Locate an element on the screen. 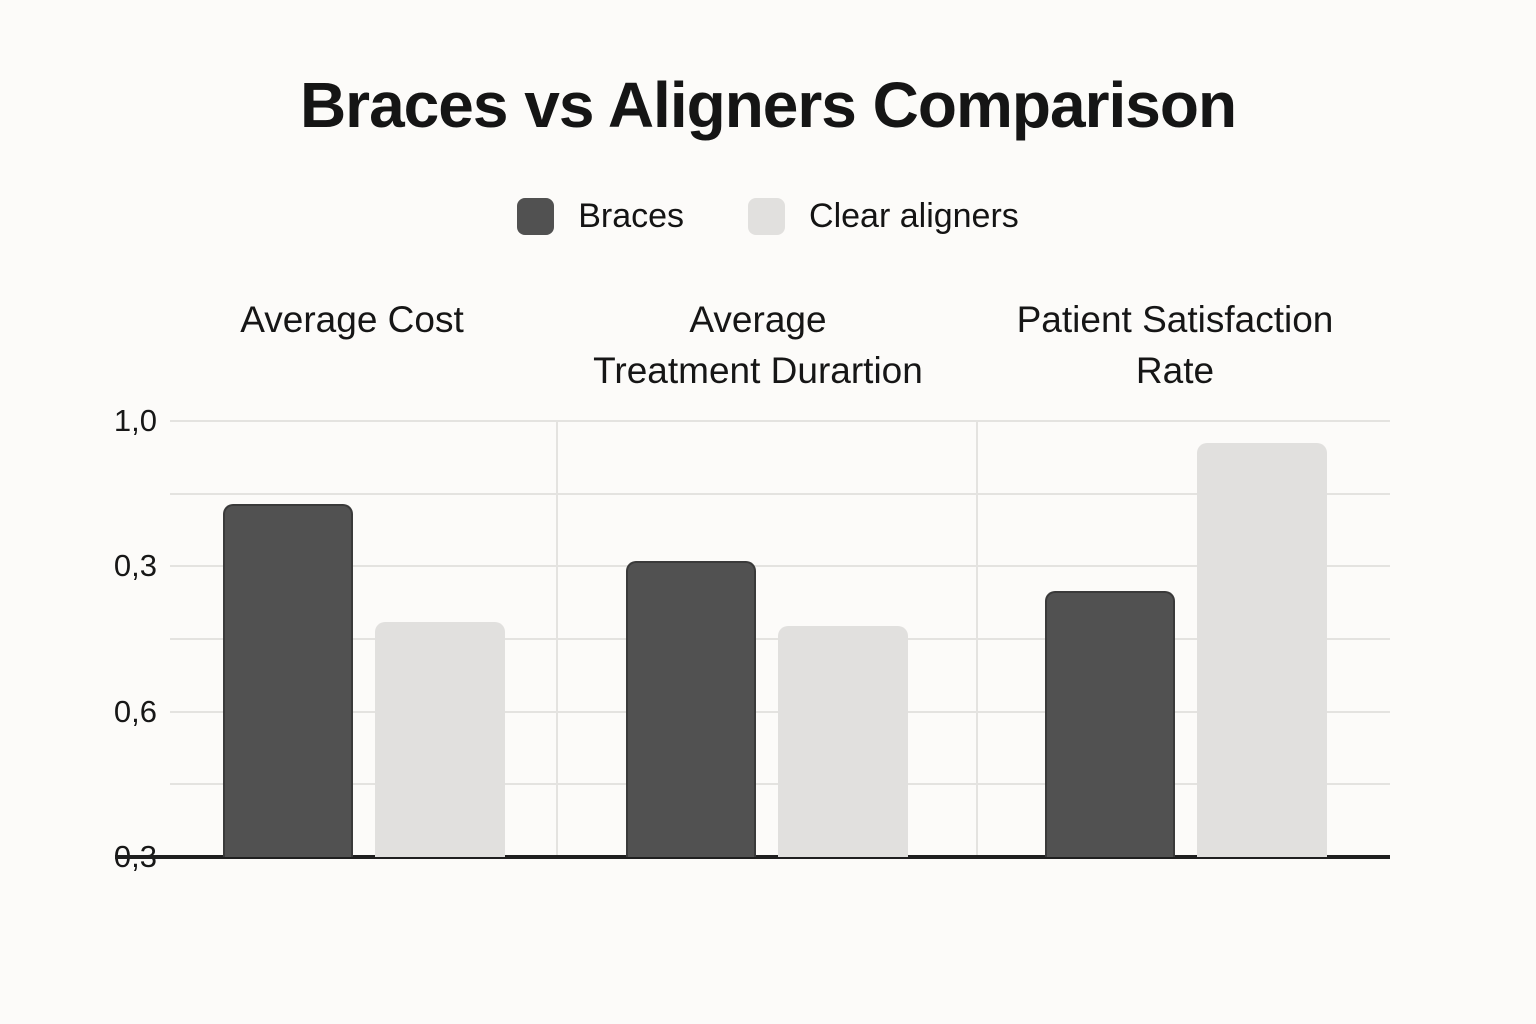 This screenshot has height=1024, width=1536. bar-clear-aligners-average-cost is located at coordinates (440, 739).